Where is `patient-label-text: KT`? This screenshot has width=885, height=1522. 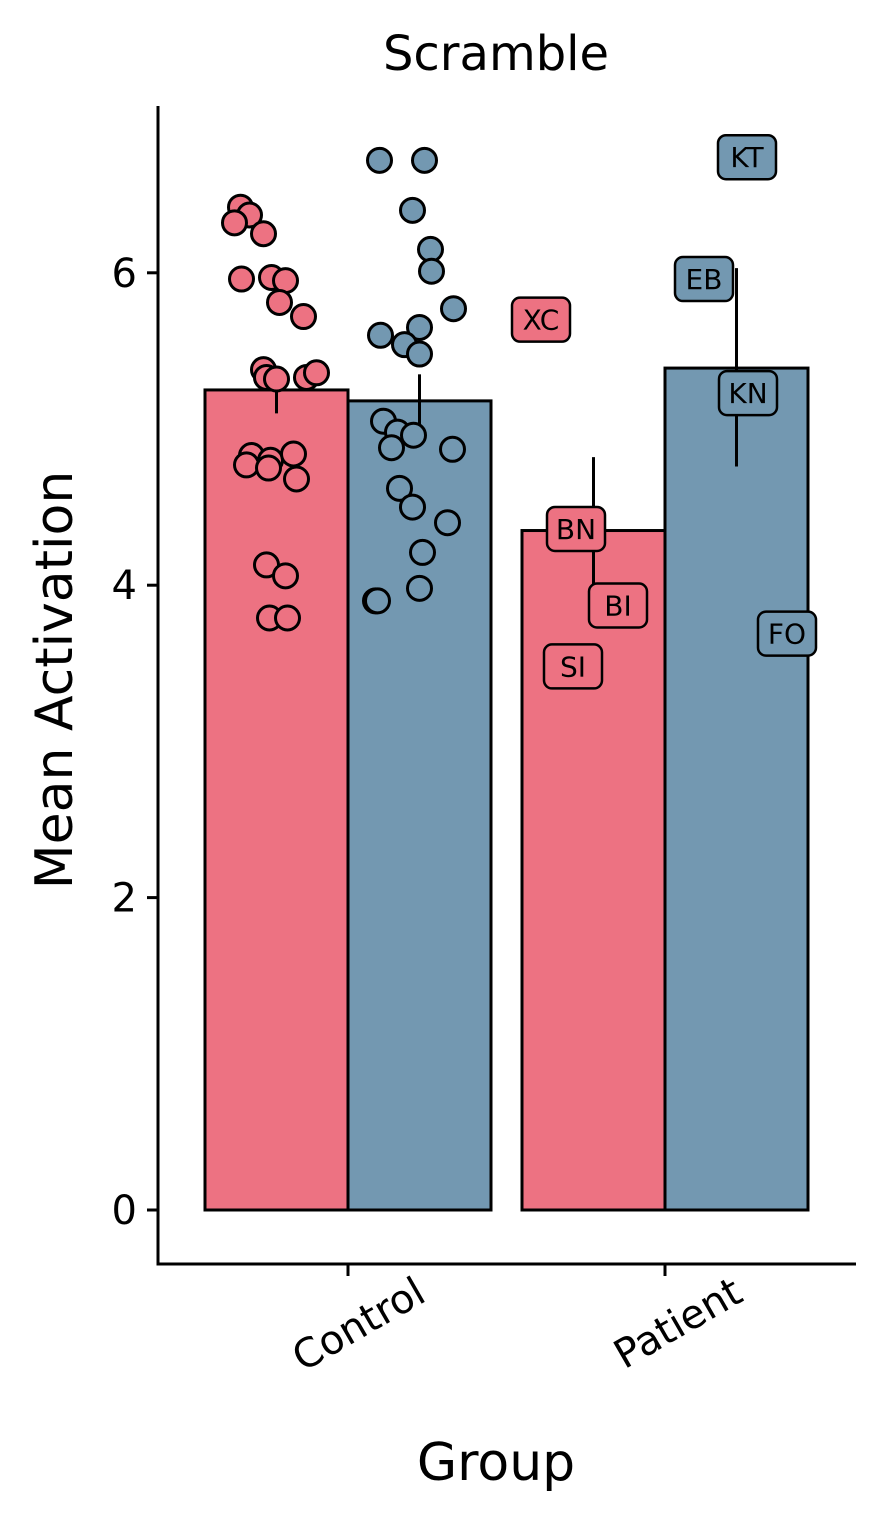 patient-label-text: KT is located at coordinates (747, 157).